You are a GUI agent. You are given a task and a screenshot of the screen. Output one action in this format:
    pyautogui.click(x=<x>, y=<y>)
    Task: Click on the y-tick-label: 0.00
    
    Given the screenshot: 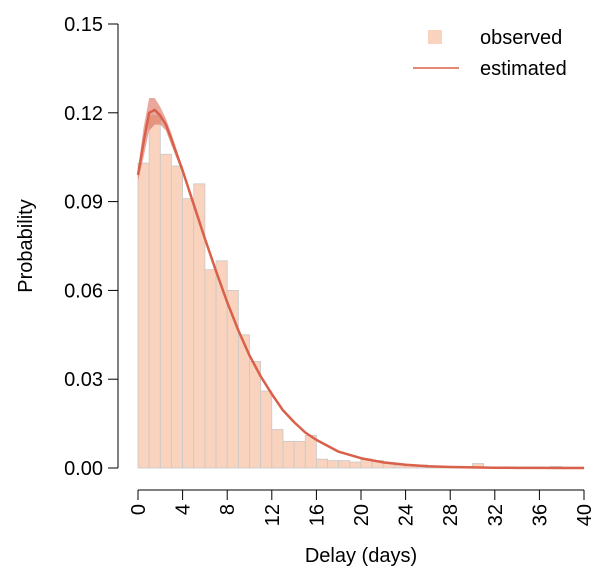 What is the action you would take?
    pyautogui.click(x=83, y=469)
    